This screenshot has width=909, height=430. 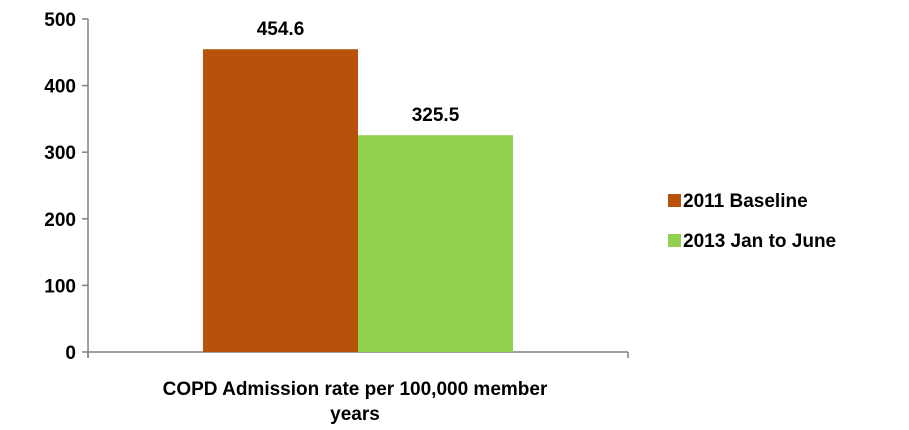 I want to click on y-tick-label: 200, so click(x=60, y=220).